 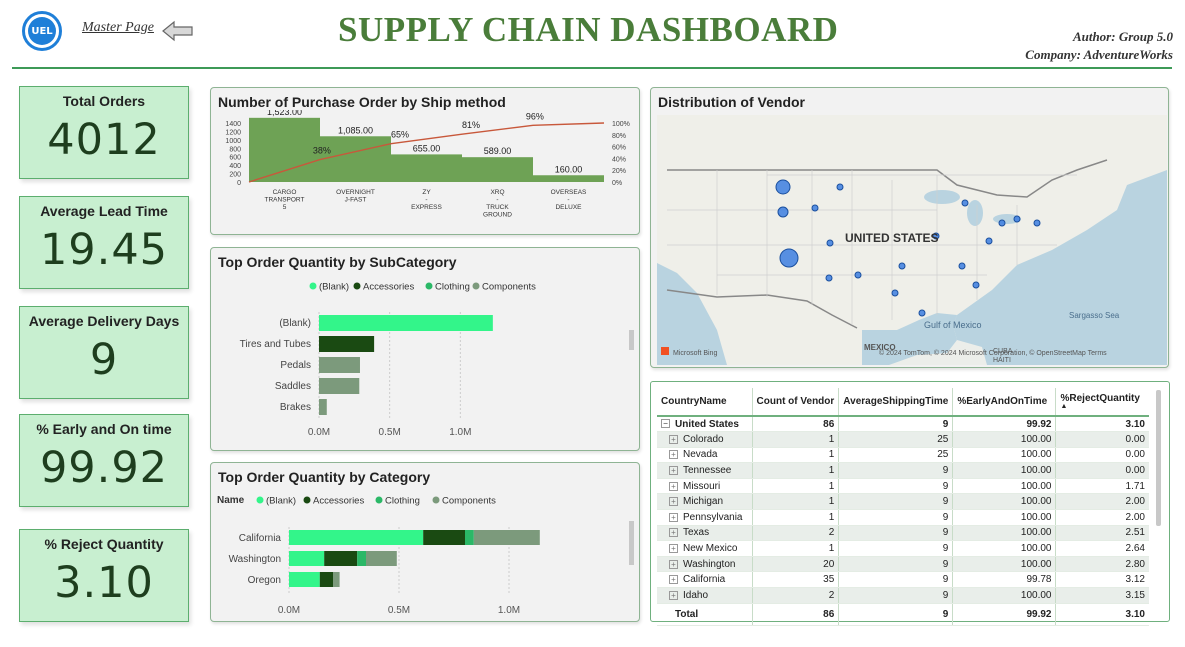 What do you see at coordinates (1004, 402) in the screenshot?
I see `col-early-and-on-time: %EarlyAndOnTime` at bounding box center [1004, 402].